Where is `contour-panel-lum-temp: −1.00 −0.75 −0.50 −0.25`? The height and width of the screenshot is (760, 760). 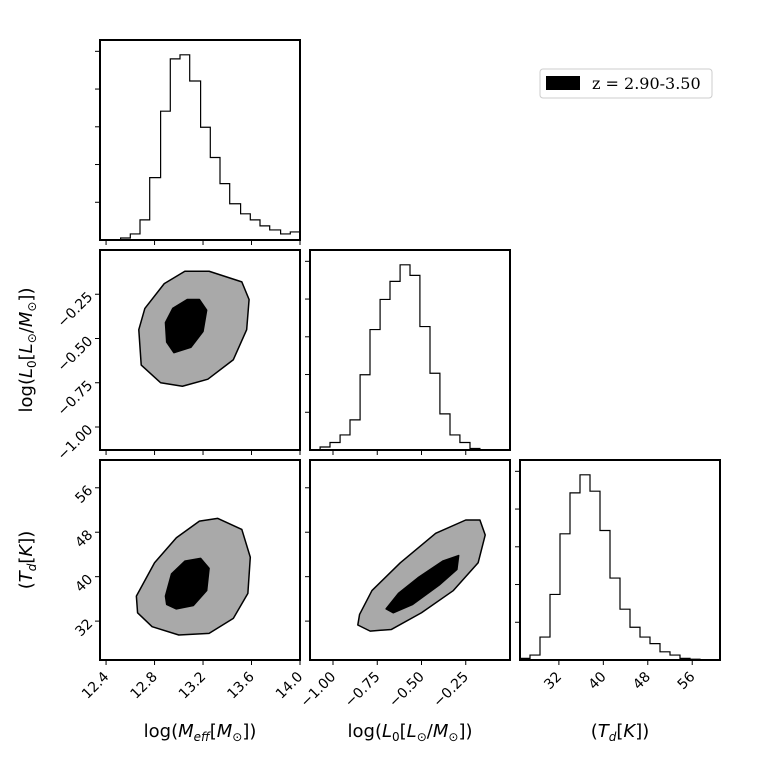 contour-panel-lum-temp: −1.00 −0.75 −0.50 −0.25 is located at coordinates (404, 585).